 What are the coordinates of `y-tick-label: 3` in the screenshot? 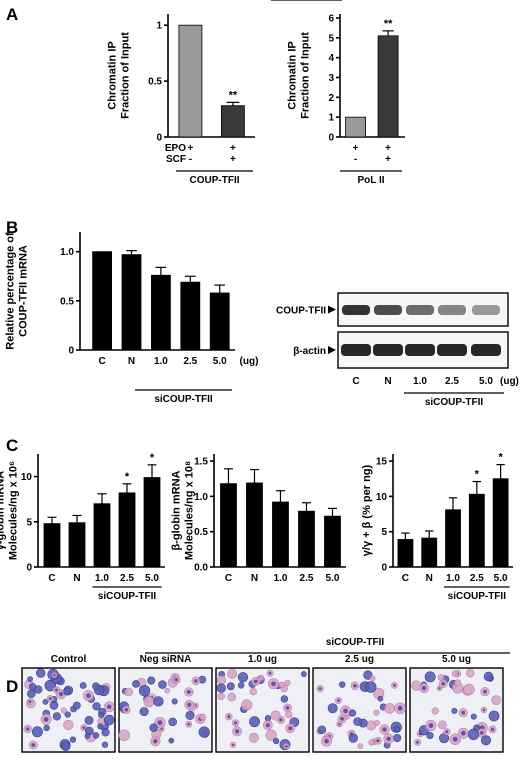 It's located at (331, 78).